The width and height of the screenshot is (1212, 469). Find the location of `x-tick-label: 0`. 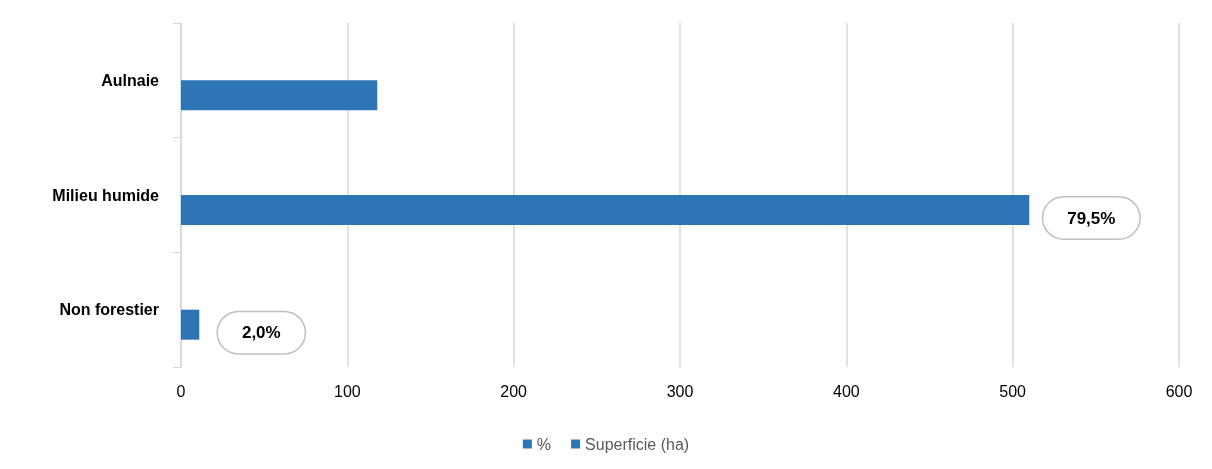

x-tick-label: 0 is located at coordinates (181, 391).